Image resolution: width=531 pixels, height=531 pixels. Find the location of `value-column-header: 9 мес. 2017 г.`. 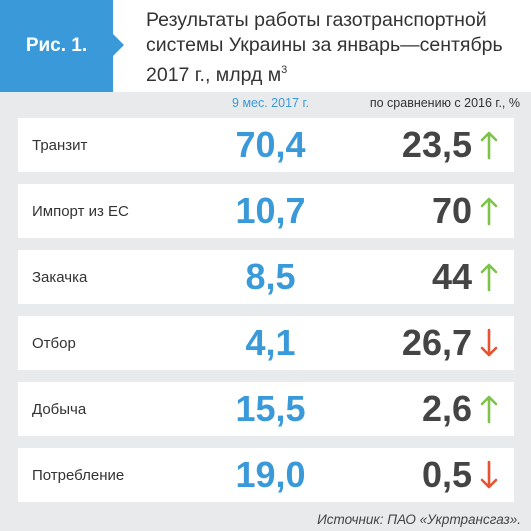

value-column-header: 9 мес. 2017 г. is located at coordinates (270, 103).